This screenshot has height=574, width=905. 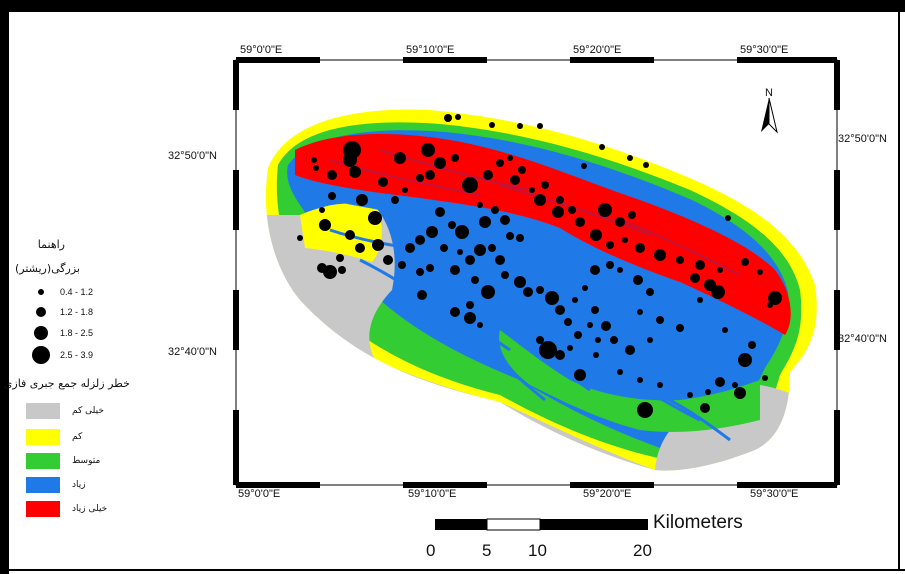 What do you see at coordinates (430, 50) in the screenshot?
I see `lon-label-top: 59°10'0"E` at bounding box center [430, 50].